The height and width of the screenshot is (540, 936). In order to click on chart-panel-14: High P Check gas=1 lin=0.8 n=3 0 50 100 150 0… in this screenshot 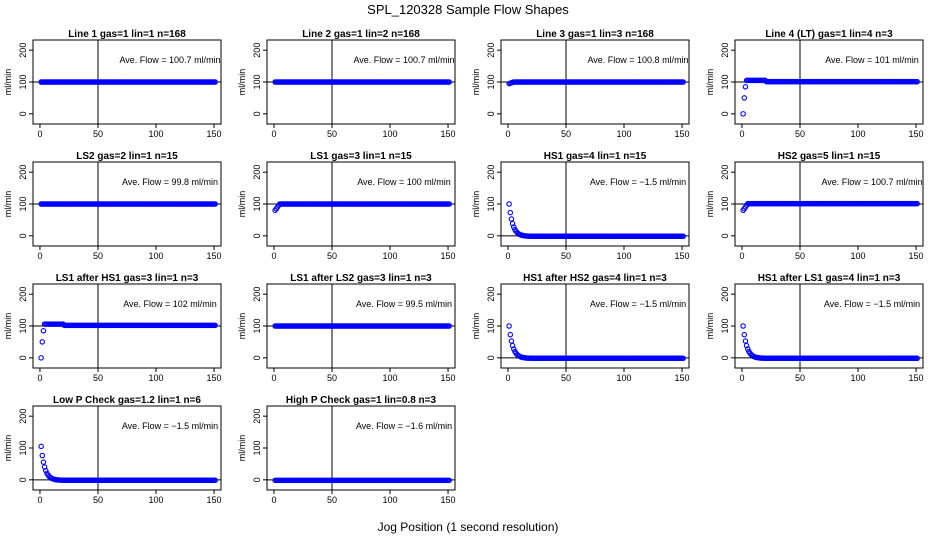, I will do `click(346, 450)`.